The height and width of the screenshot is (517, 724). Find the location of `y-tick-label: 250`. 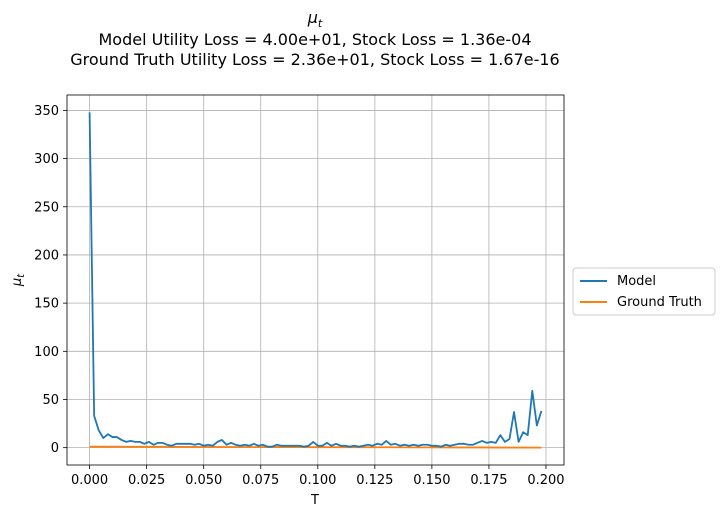

y-tick-label: 250 is located at coordinates (46, 207).